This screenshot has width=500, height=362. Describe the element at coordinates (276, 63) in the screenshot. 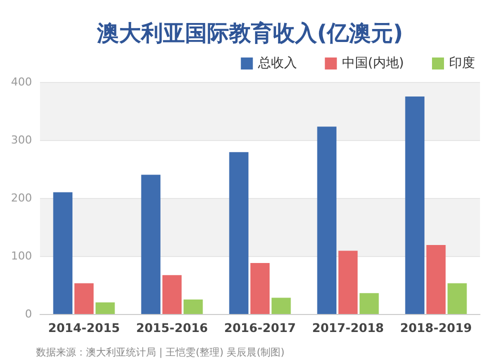

I see `legend-label: 总收入` at that location.